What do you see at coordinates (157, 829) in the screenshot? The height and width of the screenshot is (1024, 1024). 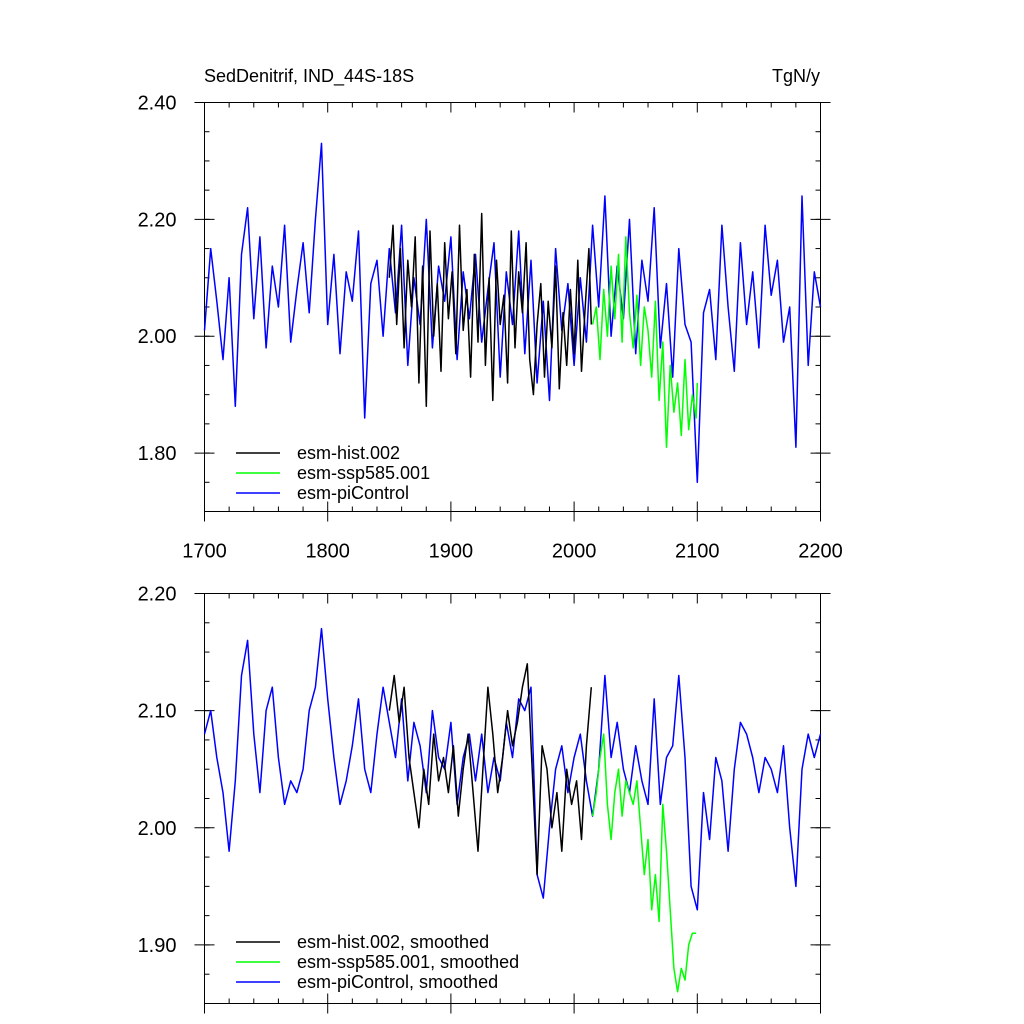 I see `bottom-y-tick-label: 2.00` at bounding box center [157, 829].